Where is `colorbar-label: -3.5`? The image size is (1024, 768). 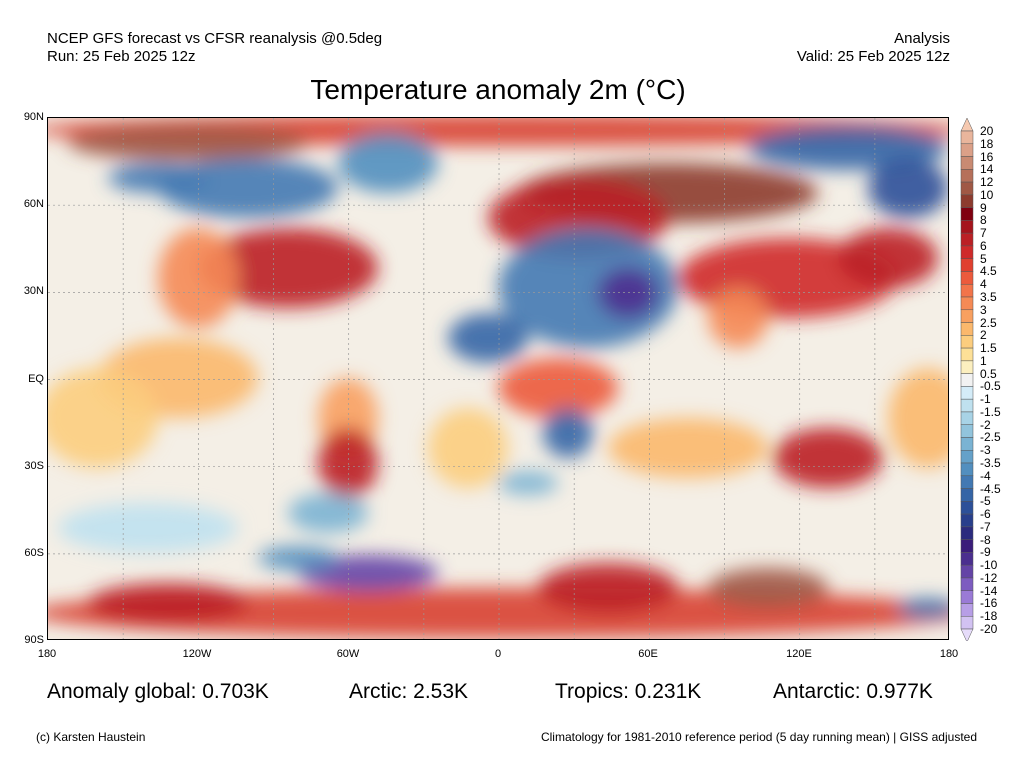
colorbar-label: -3.5 is located at coordinates (990, 463).